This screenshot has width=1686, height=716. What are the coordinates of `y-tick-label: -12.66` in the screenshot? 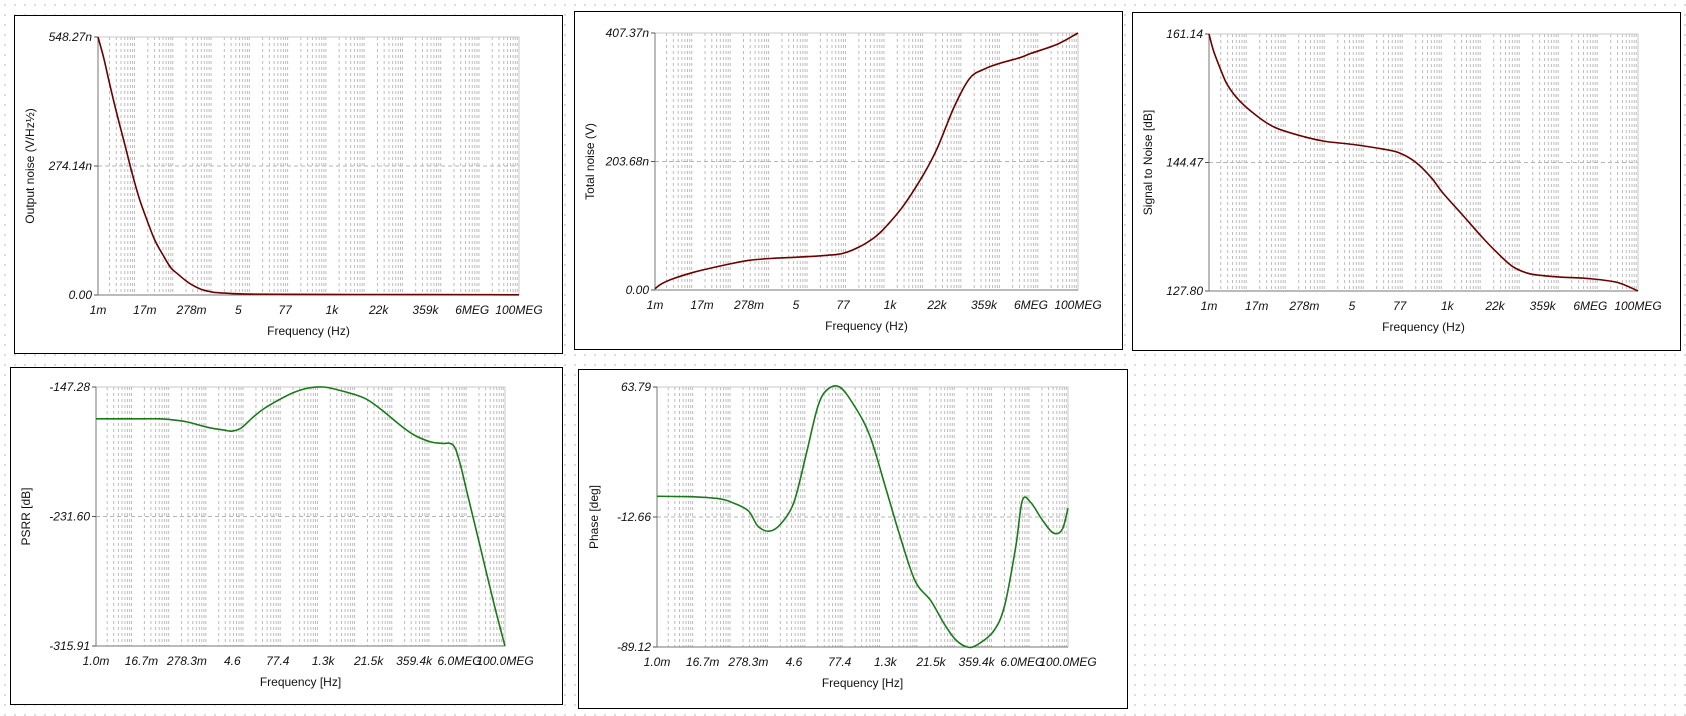 It's located at (634, 517).